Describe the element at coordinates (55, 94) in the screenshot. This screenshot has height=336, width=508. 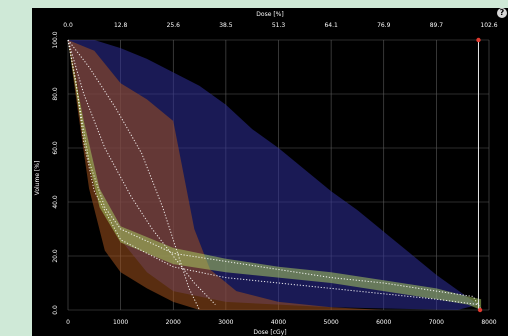
I see `y-tick-label: 80.0` at that location.